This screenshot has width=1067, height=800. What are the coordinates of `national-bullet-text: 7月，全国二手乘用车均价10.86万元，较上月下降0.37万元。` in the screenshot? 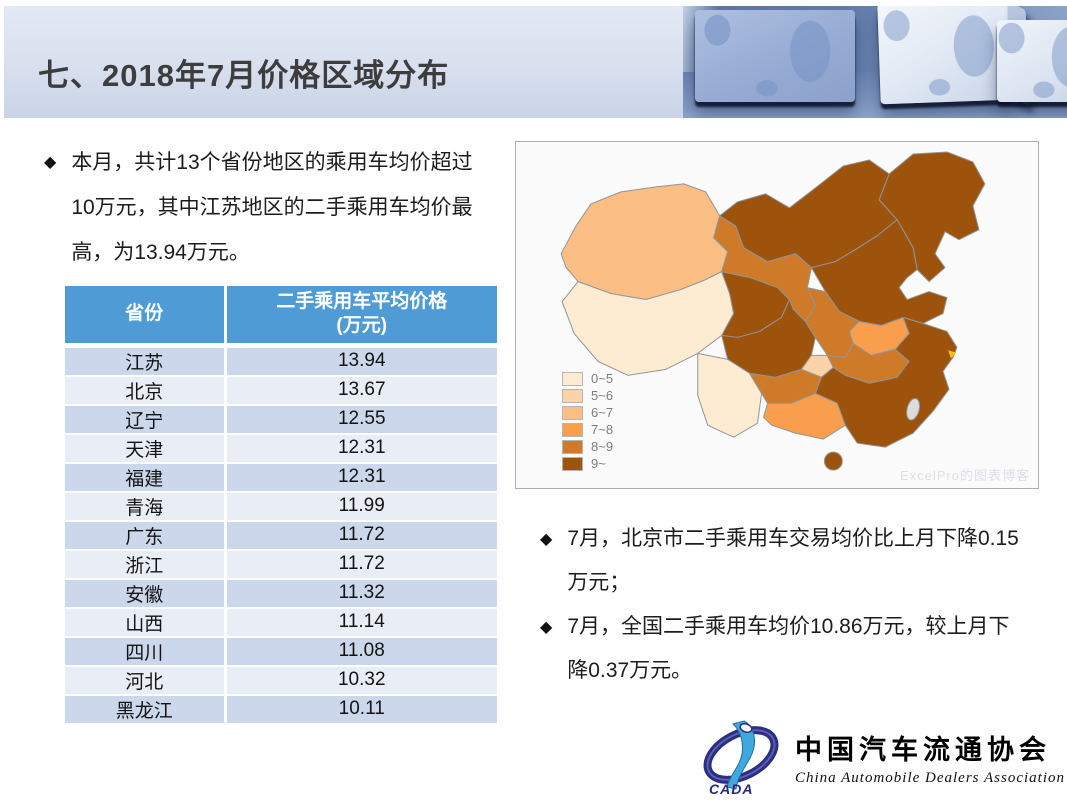 It's located at (788, 648).